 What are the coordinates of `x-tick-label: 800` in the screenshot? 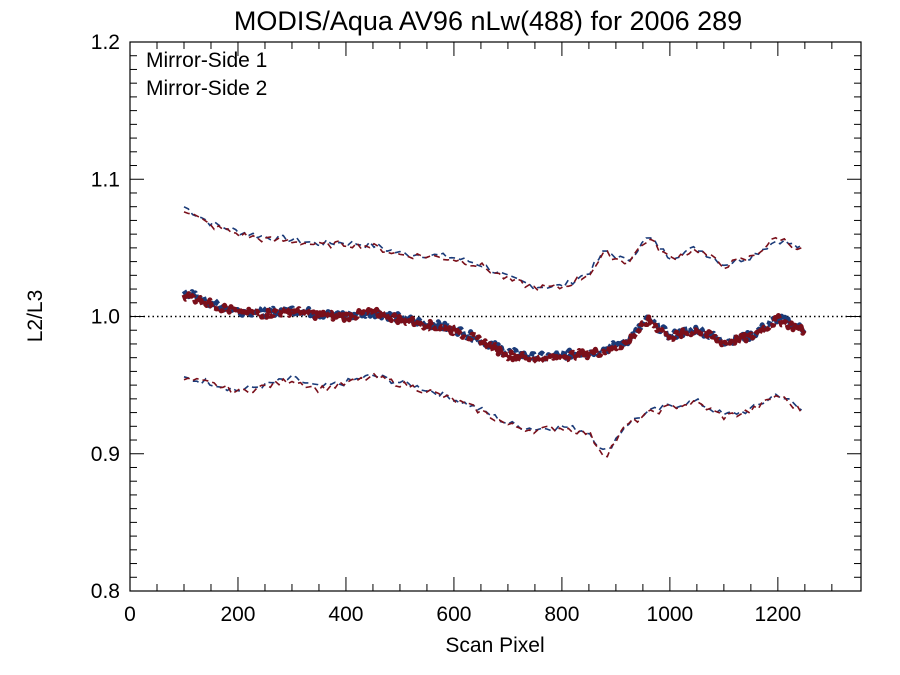 It's located at (561, 614).